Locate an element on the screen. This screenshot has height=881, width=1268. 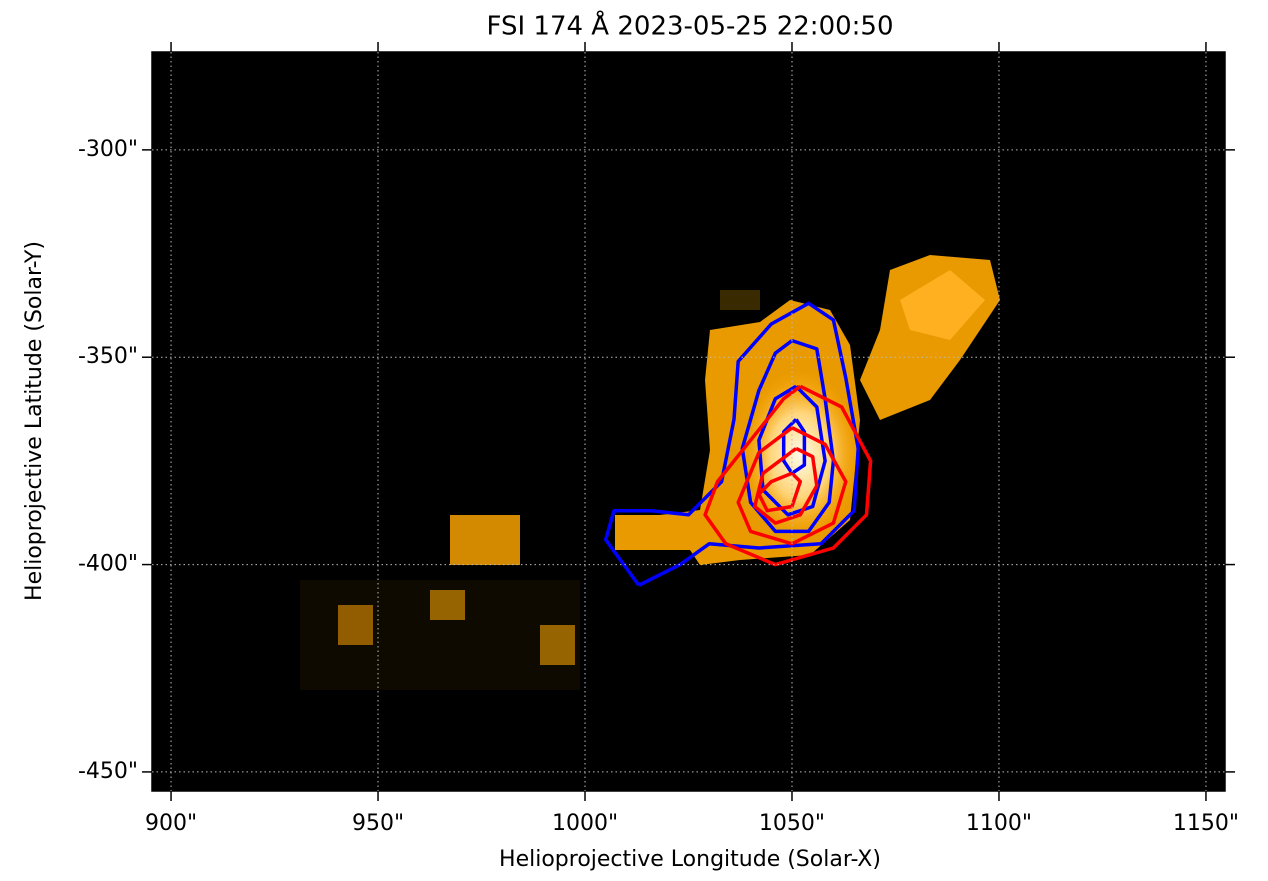
x-tick-label: 1100" is located at coordinates (999, 823).